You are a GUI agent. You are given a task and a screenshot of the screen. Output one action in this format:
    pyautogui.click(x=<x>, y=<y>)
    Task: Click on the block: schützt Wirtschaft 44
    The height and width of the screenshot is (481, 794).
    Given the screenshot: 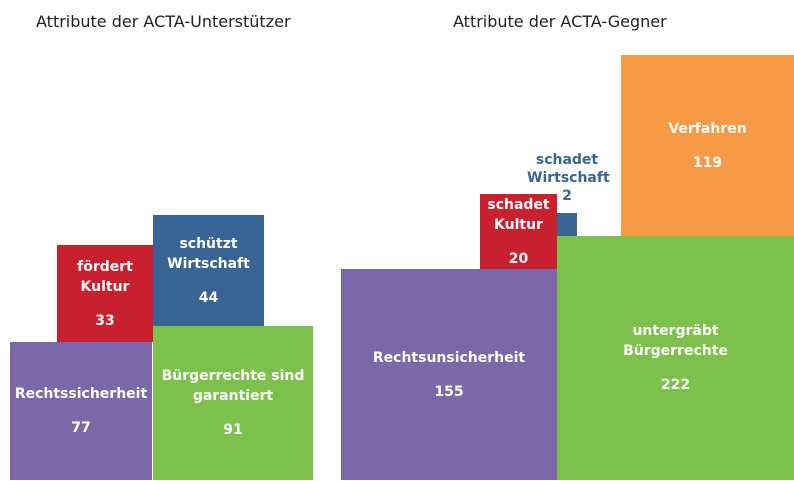 What is the action you would take?
    pyautogui.click(x=208, y=270)
    